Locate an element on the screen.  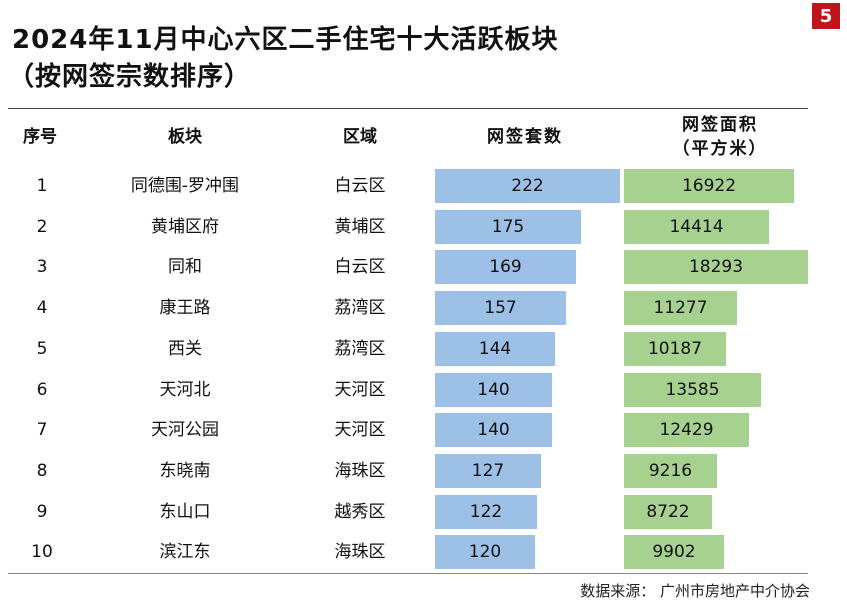
row-rank: 9 is located at coordinates (42, 511).